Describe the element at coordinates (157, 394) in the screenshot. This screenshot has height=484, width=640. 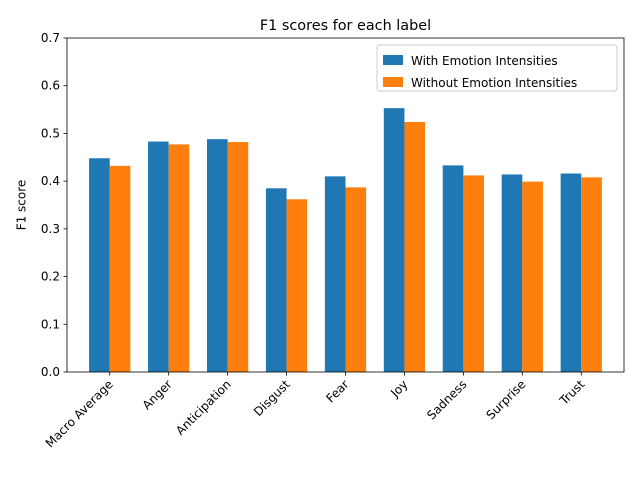
I see `x-tick-label: Anger` at that location.